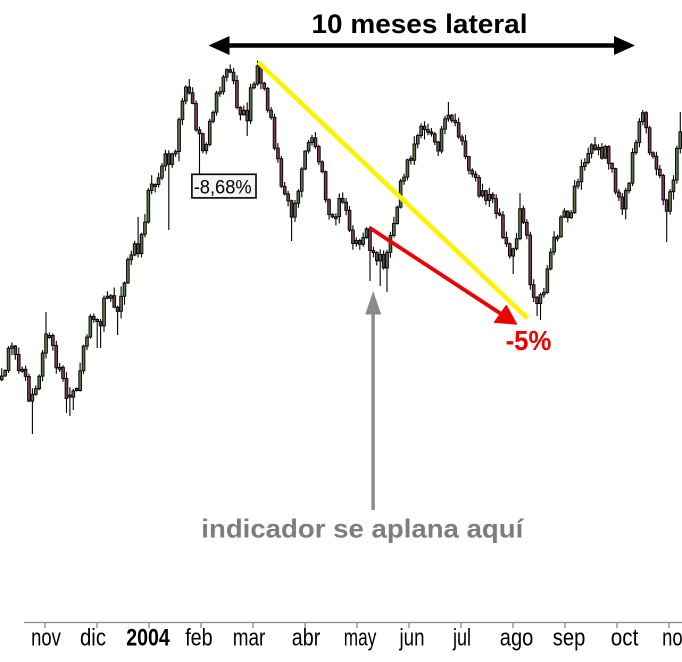 The height and width of the screenshot is (662, 682). Describe the element at coordinates (249, 638) in the screenshot. I see `svg-text: mar` at that location.